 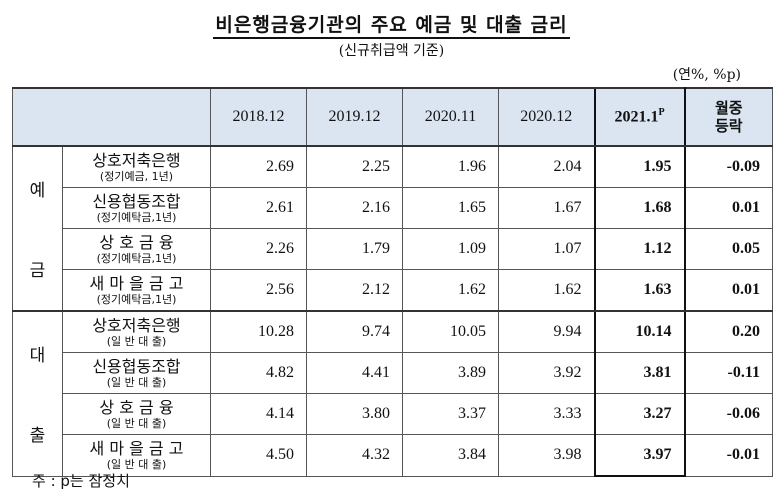 I want to click on institution-cell: 상 호 금 융 (일 반 대 출), so click(x=136, y=414).